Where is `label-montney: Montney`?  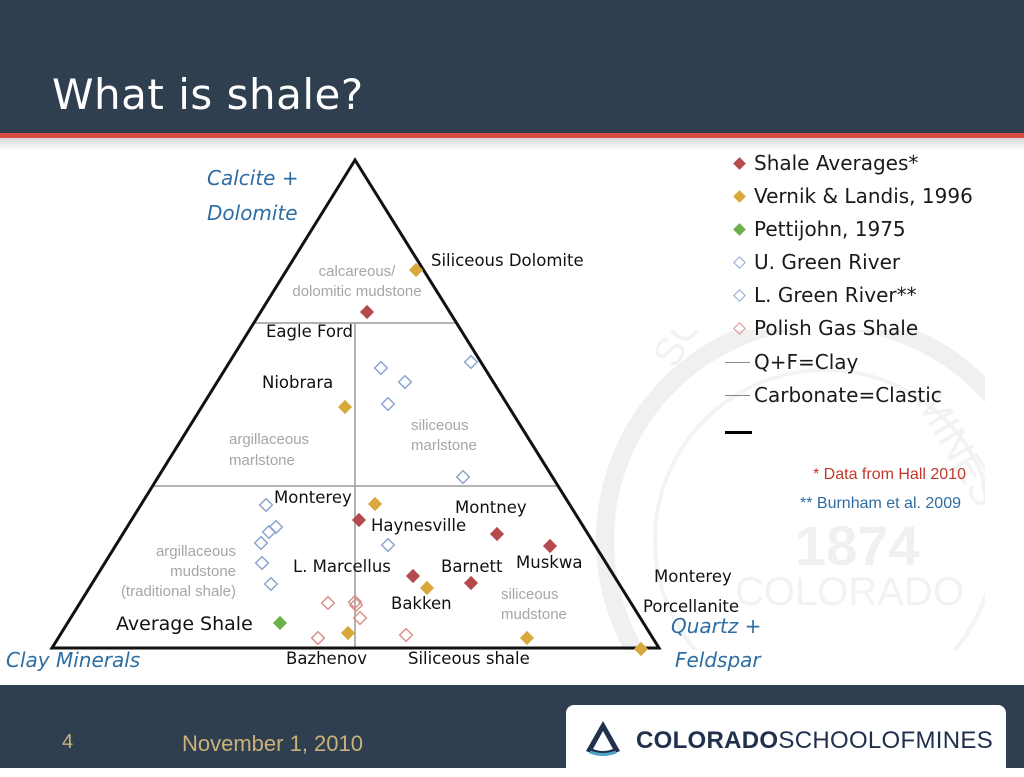
label-montney: Montney is located at coordinates (491, 507).